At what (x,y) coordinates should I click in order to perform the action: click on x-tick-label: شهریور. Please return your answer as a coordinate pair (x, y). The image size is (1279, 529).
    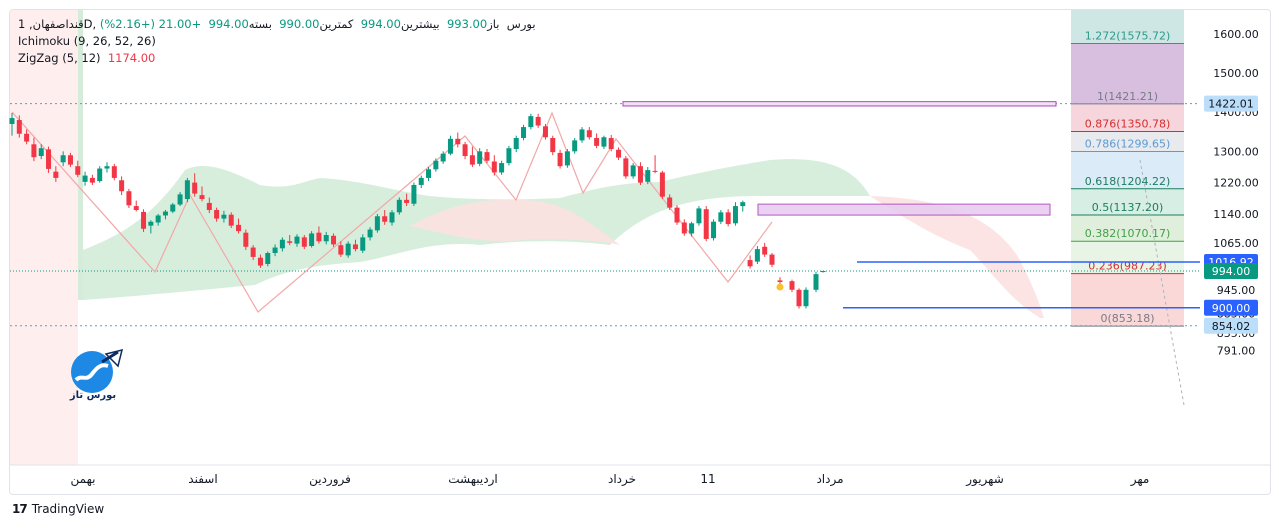
    Looking at the image, I should click on (984, 479).